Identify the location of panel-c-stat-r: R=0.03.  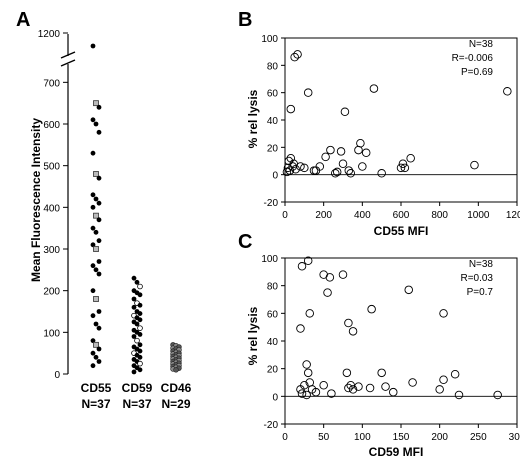
(476, 278).